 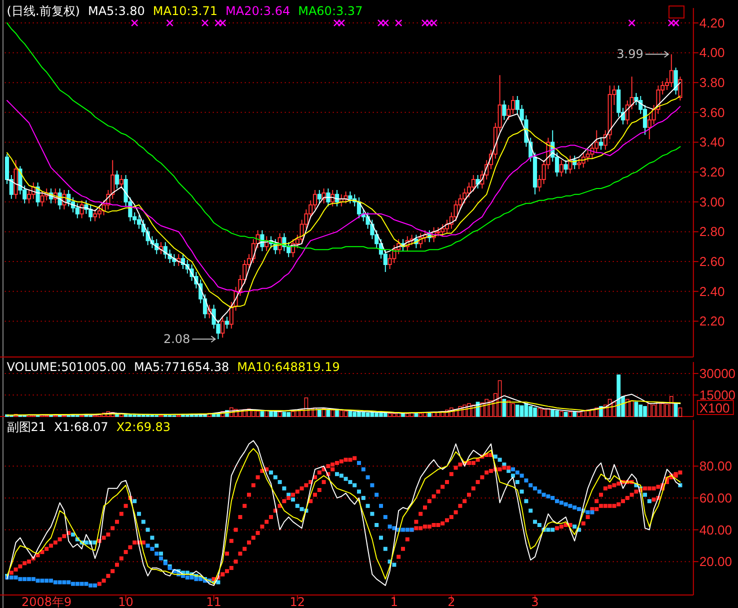 What do you see at coordinates (258, 11) in the screenshot?
I see `text: MA20:3.64` at bounding box center [258, 11].